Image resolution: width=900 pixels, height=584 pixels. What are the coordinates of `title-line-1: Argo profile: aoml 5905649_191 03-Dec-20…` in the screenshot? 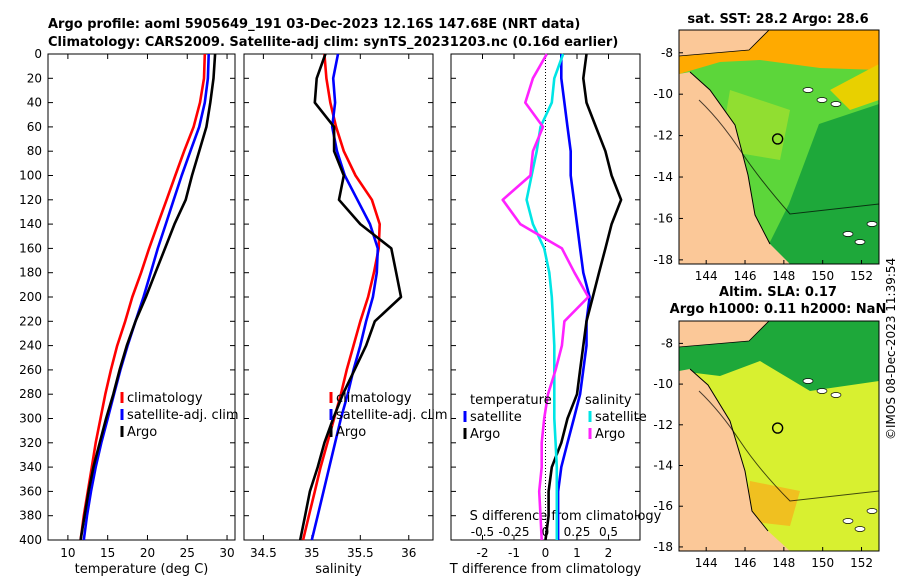 It's located at (314, 24).